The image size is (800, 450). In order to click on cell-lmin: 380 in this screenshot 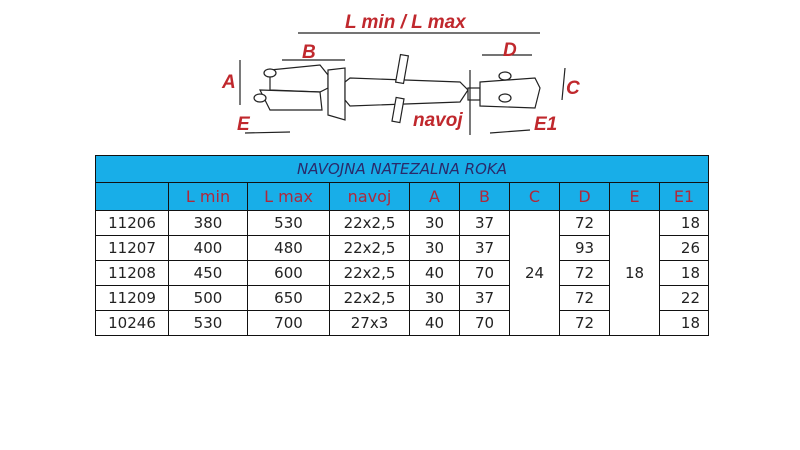, I will do `click(208, 223)`.